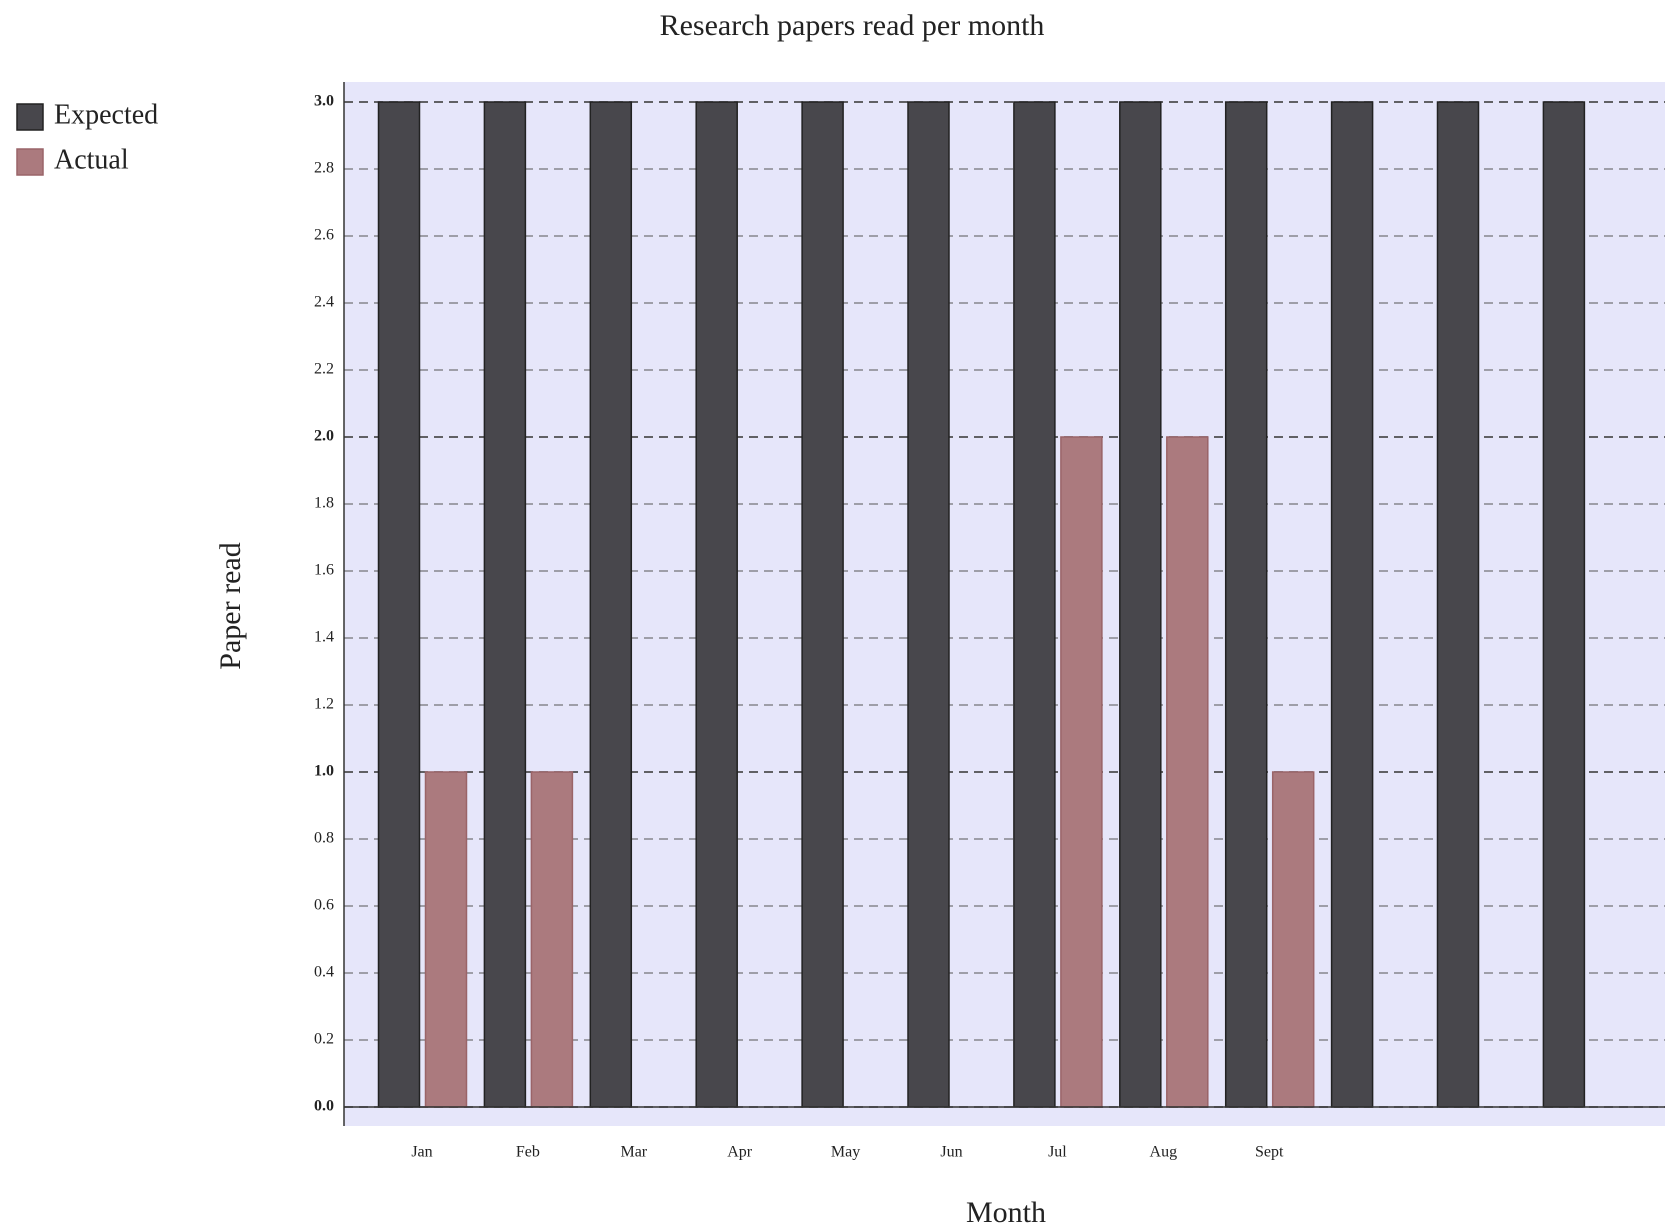  I want to click on x-tick-label: Jul, so click(1057, 1152).